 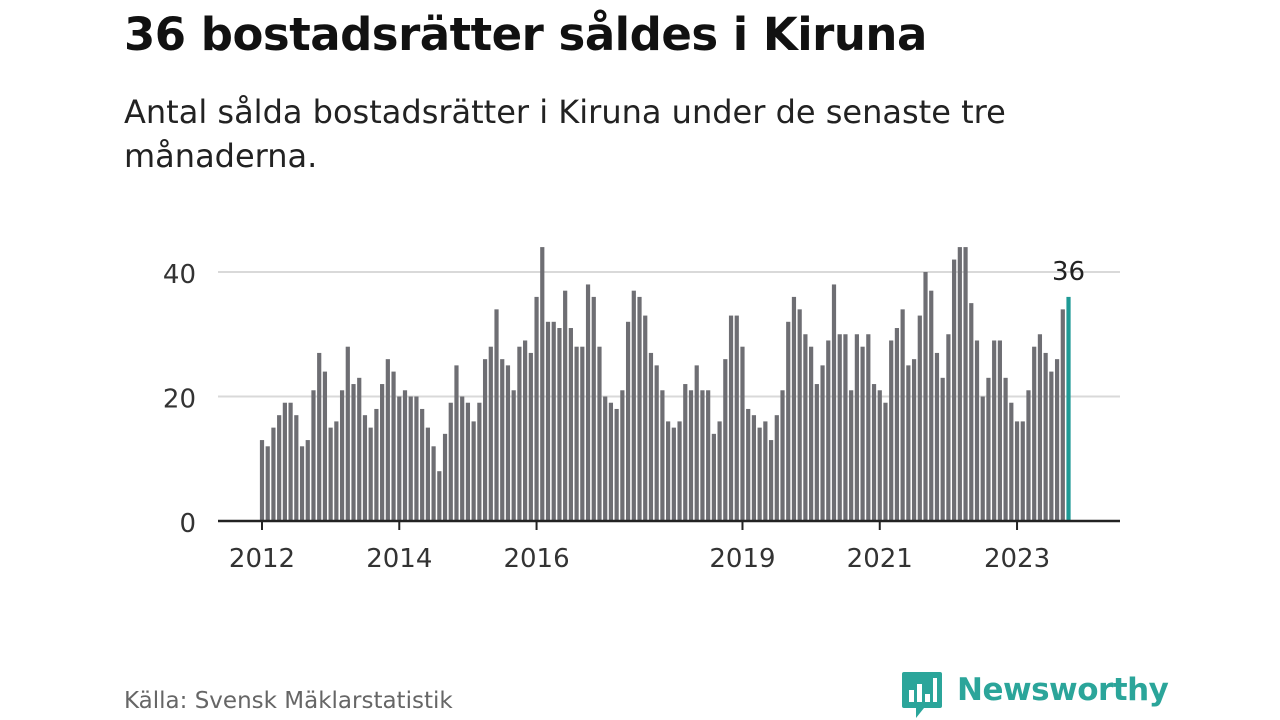 I want to click on x-tick-label: 2016, so click(x=536, y=559).